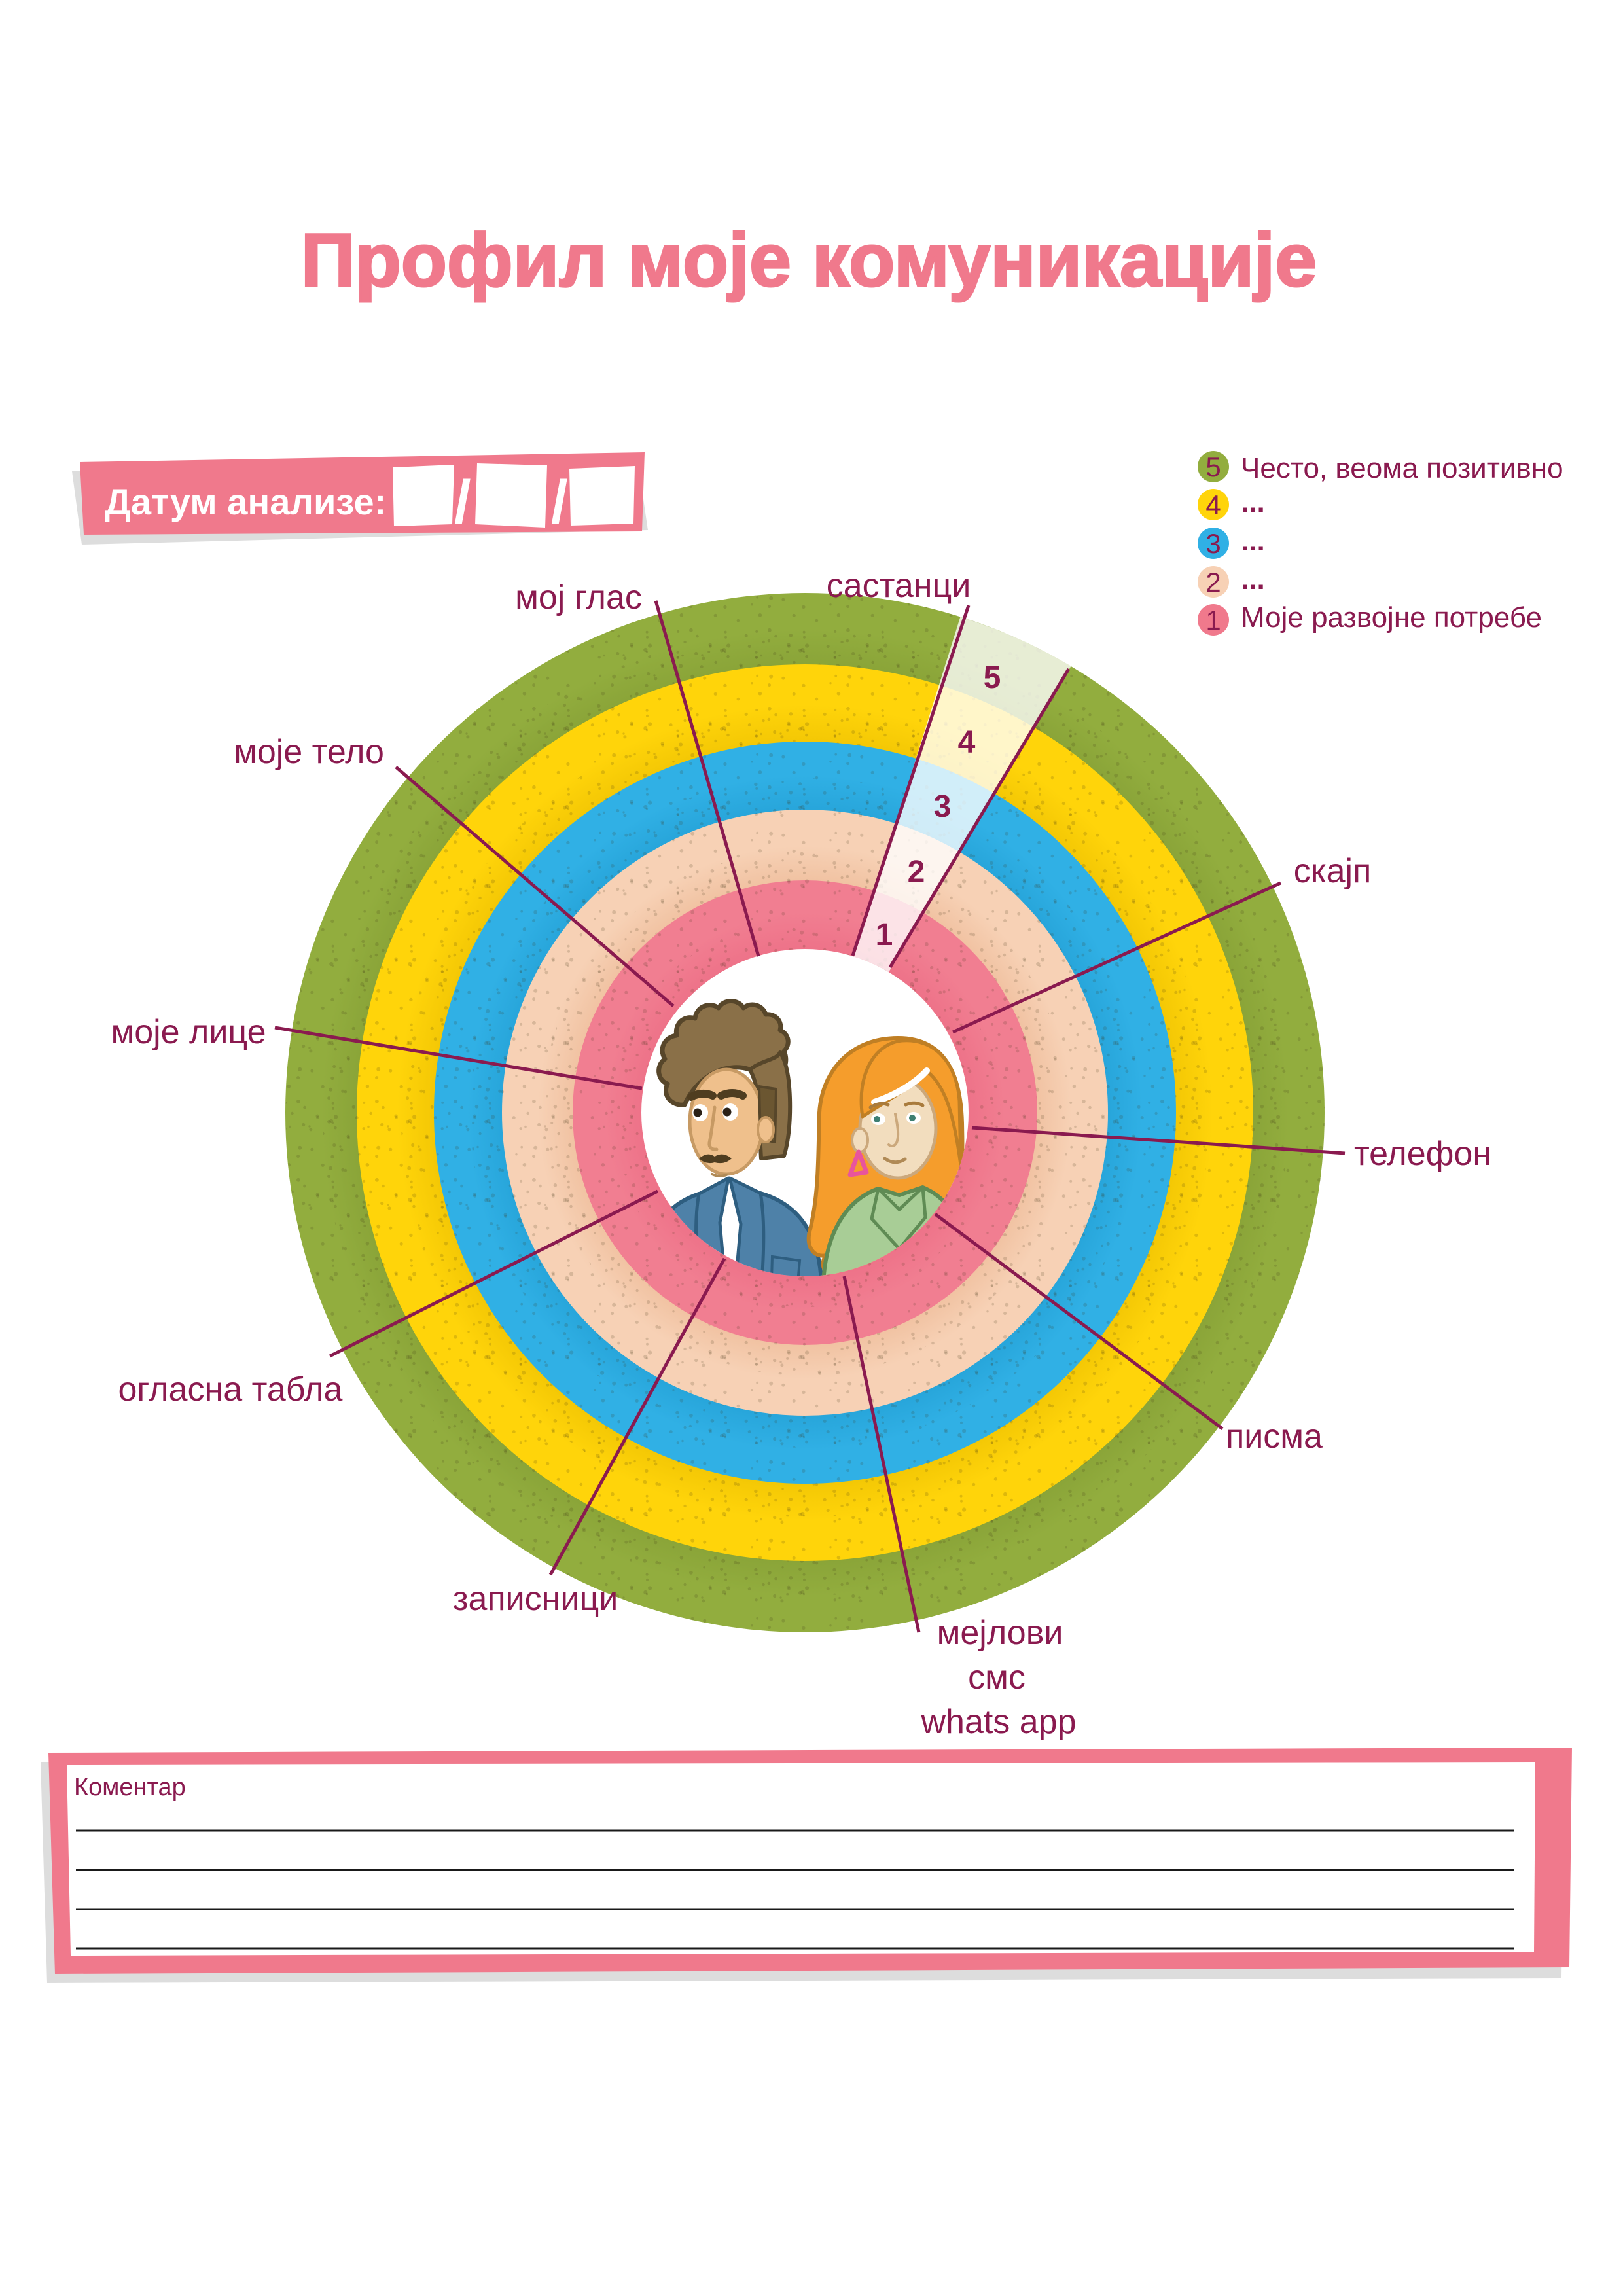  I want to click on svg-text: телефон, so click(1422, 1154).